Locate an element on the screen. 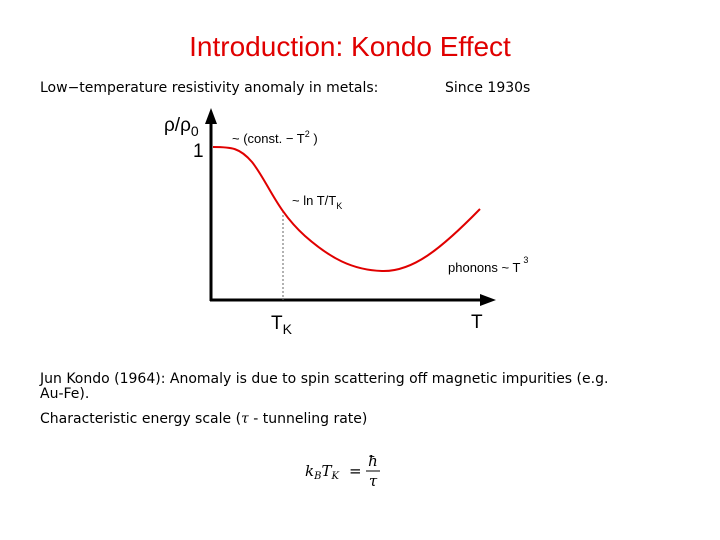 The width and height of the screenshot is (720, 540). y-label-sub: 0 is located at coordinates (195, 131).